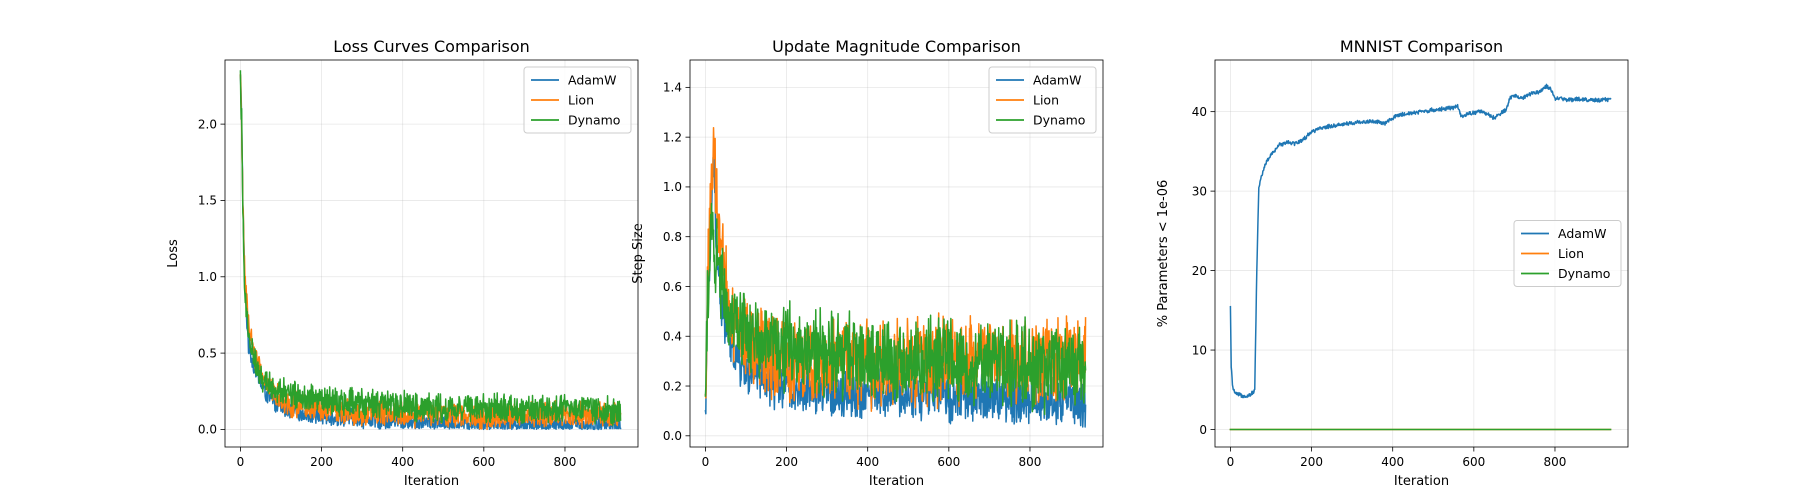 The width and height of the screenshot is (1800, 500). I want to click on mnnist-legend-label-dynamo: Dynamo, so click(1584, 273).